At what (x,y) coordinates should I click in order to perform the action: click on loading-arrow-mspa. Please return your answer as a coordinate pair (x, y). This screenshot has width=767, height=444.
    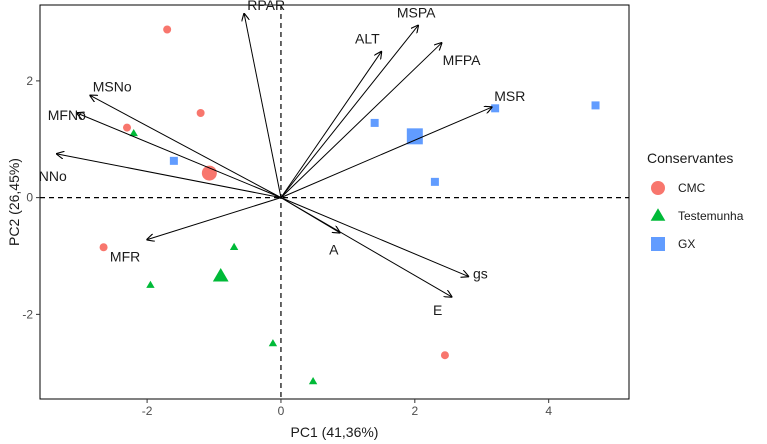
    Looking at the image, I should click on (349, 111).